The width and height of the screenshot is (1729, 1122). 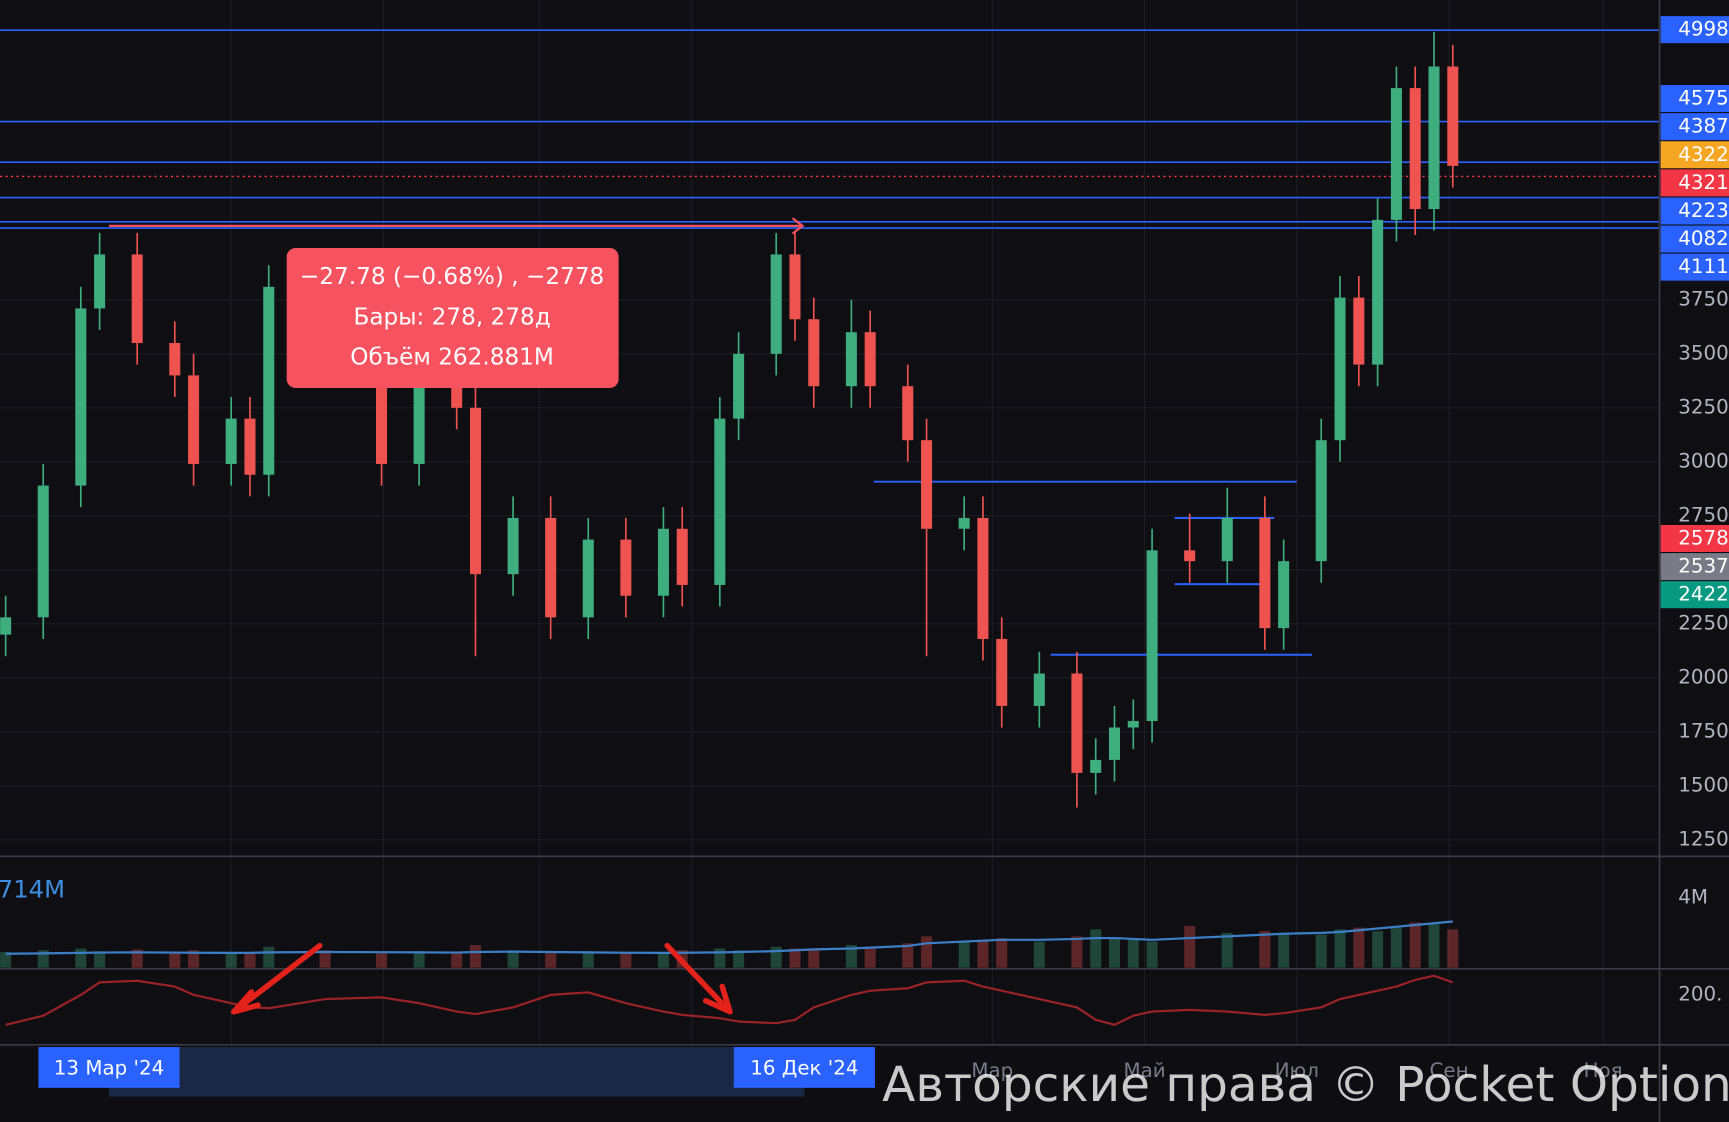 I want to click on y-tick-label: 3500, so click(x=1703, y=352).